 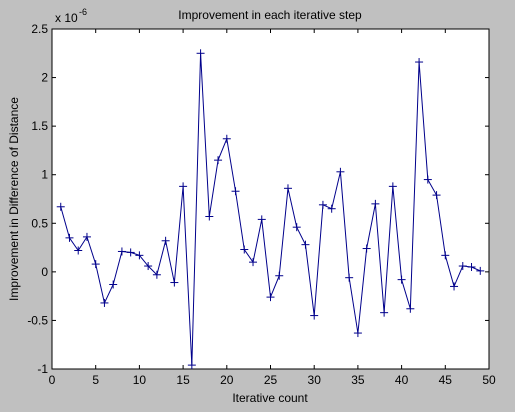 What do you see at coordinates (14, 199) in the screenshot?
I see `y-axis-label: Improvement in Difference of Distance` at bounding box center [14, 199].